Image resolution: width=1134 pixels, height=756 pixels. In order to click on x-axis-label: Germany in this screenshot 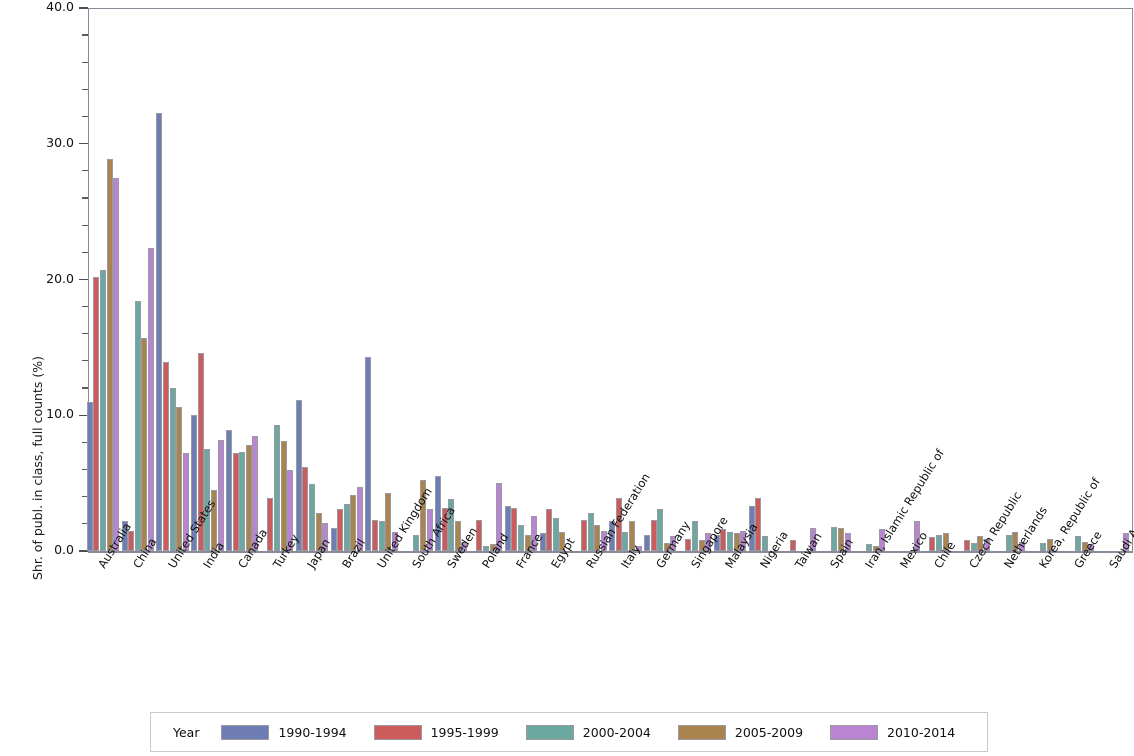, I will do `click(672, 544)`.